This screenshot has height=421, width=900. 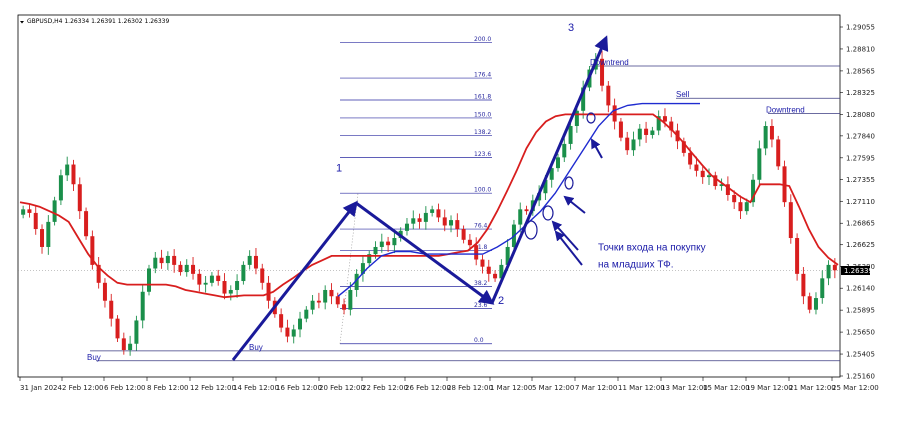 I want to click on fib-level-label: 76.4, so click(x=481, y=226).